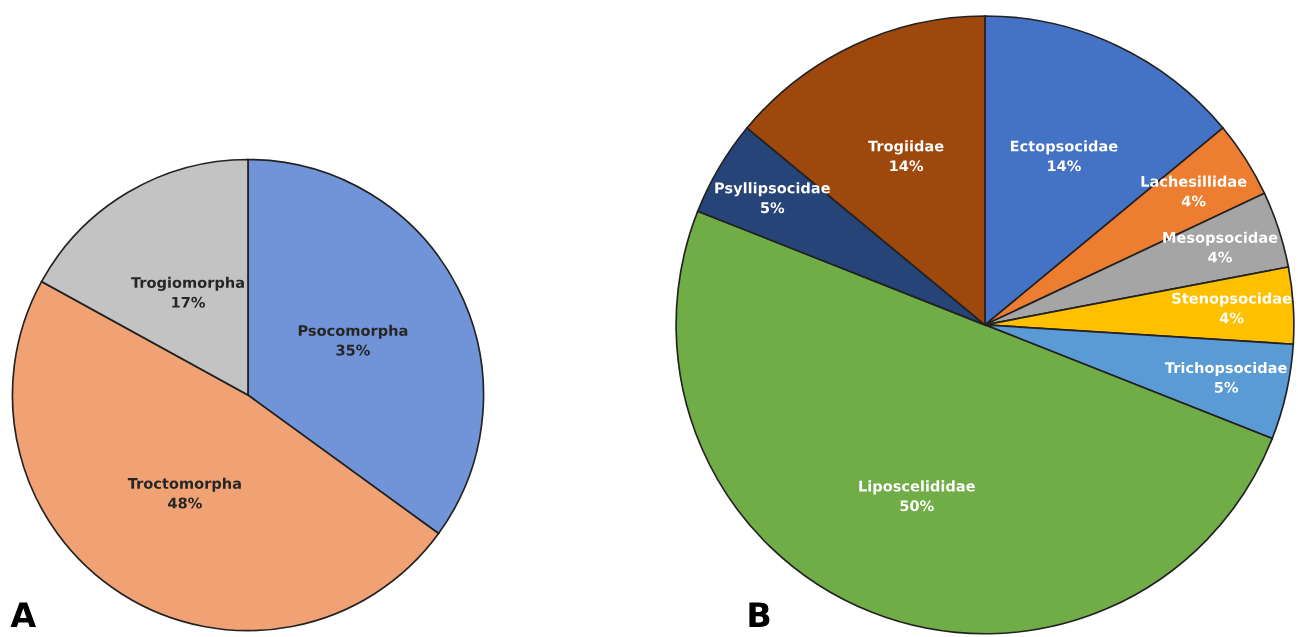 The height and width of the screenshot is (637, 1298). Describe the element at coordinates (759, 614) in the screenshot. I see `text: B` at that location.